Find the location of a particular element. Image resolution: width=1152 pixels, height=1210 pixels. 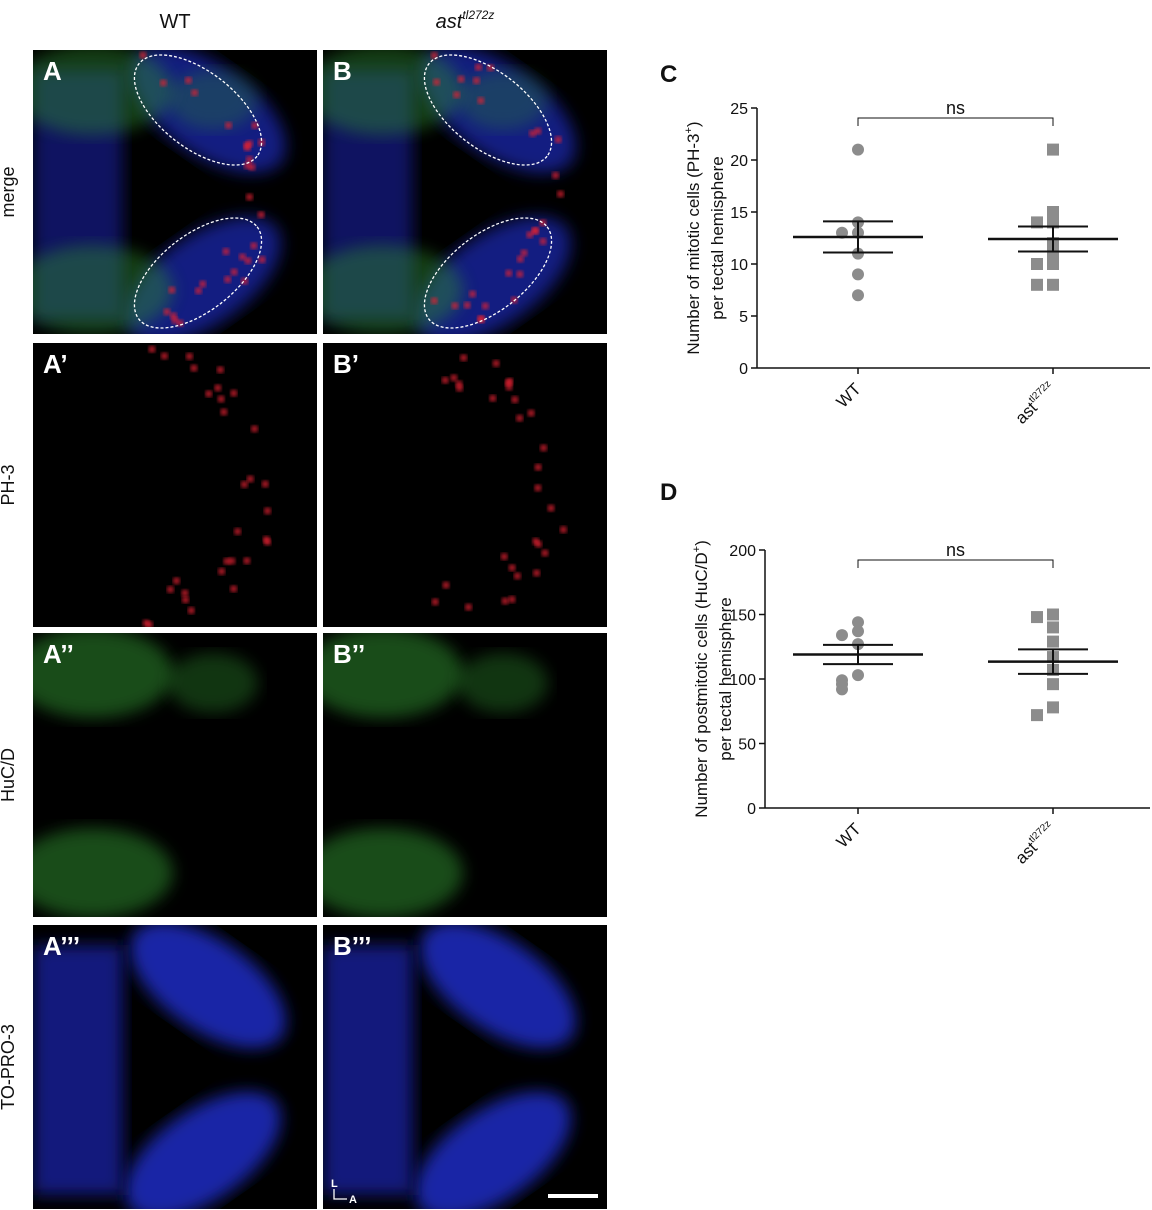

column-header-text: WT is located at coordinates (174, 22).